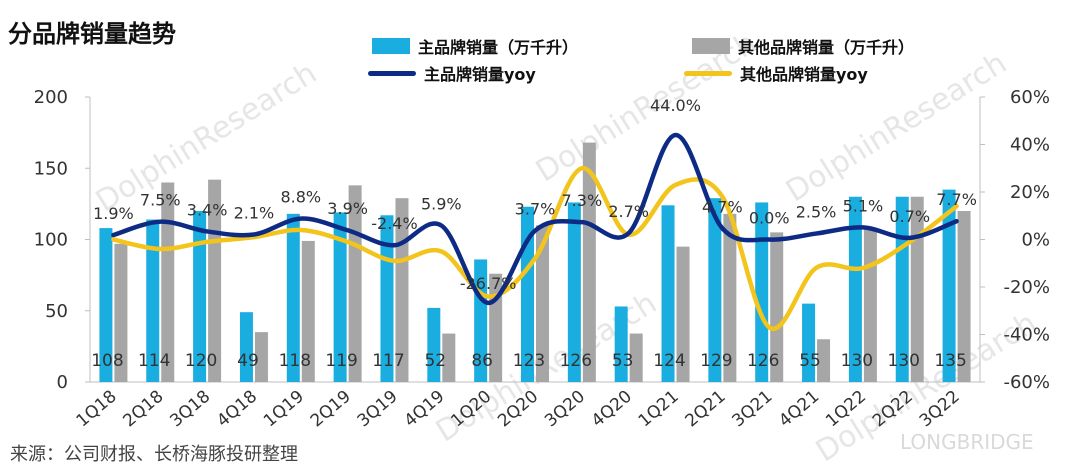 The width and height of the screenshot is (1065, 475). What do you see at coordinates (237, 409) in the screenshot?
I see `x-tick-label: 4Q18` at bounding box center [237, 409].